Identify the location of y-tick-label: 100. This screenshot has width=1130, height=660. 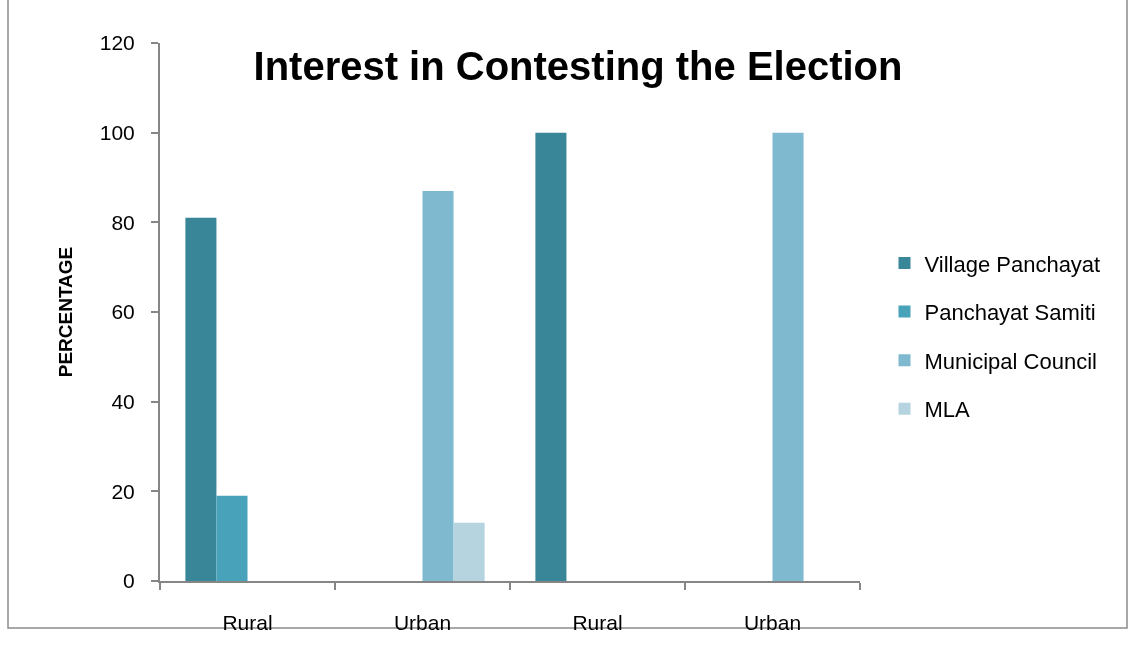
(117, 133).